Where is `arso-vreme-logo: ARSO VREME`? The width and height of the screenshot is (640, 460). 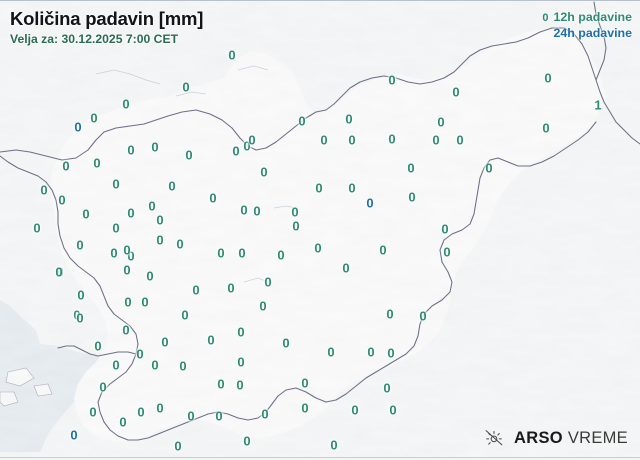
arso-vreme-logo: ARSO VREME is located at coordinates (556, 438).